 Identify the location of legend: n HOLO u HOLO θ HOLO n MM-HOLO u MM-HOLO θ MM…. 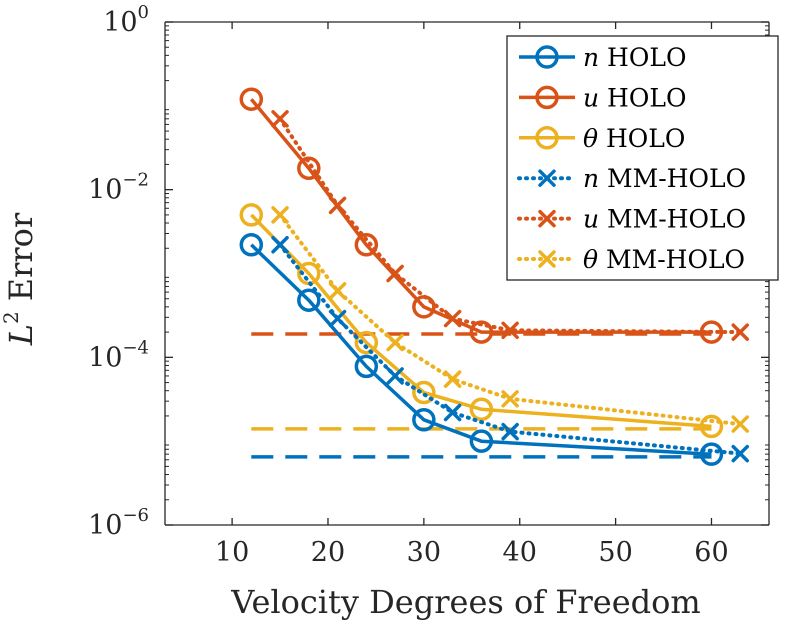
(642, 158).